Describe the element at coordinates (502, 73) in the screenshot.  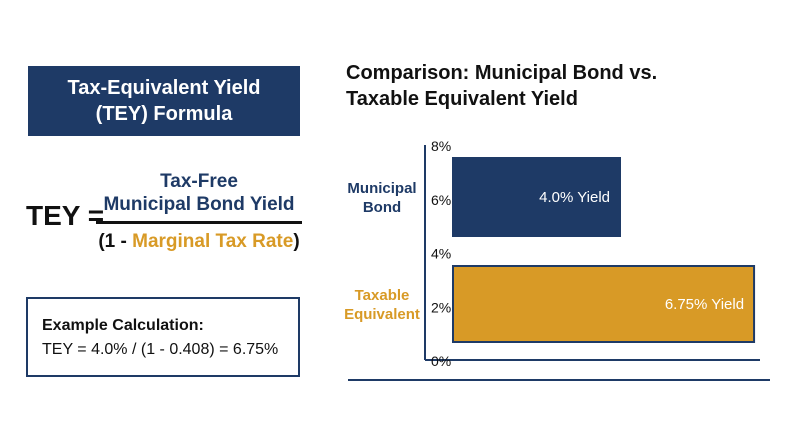
I see `chart-title-line1: Comparison: Municipal Bond vs.` at that location.